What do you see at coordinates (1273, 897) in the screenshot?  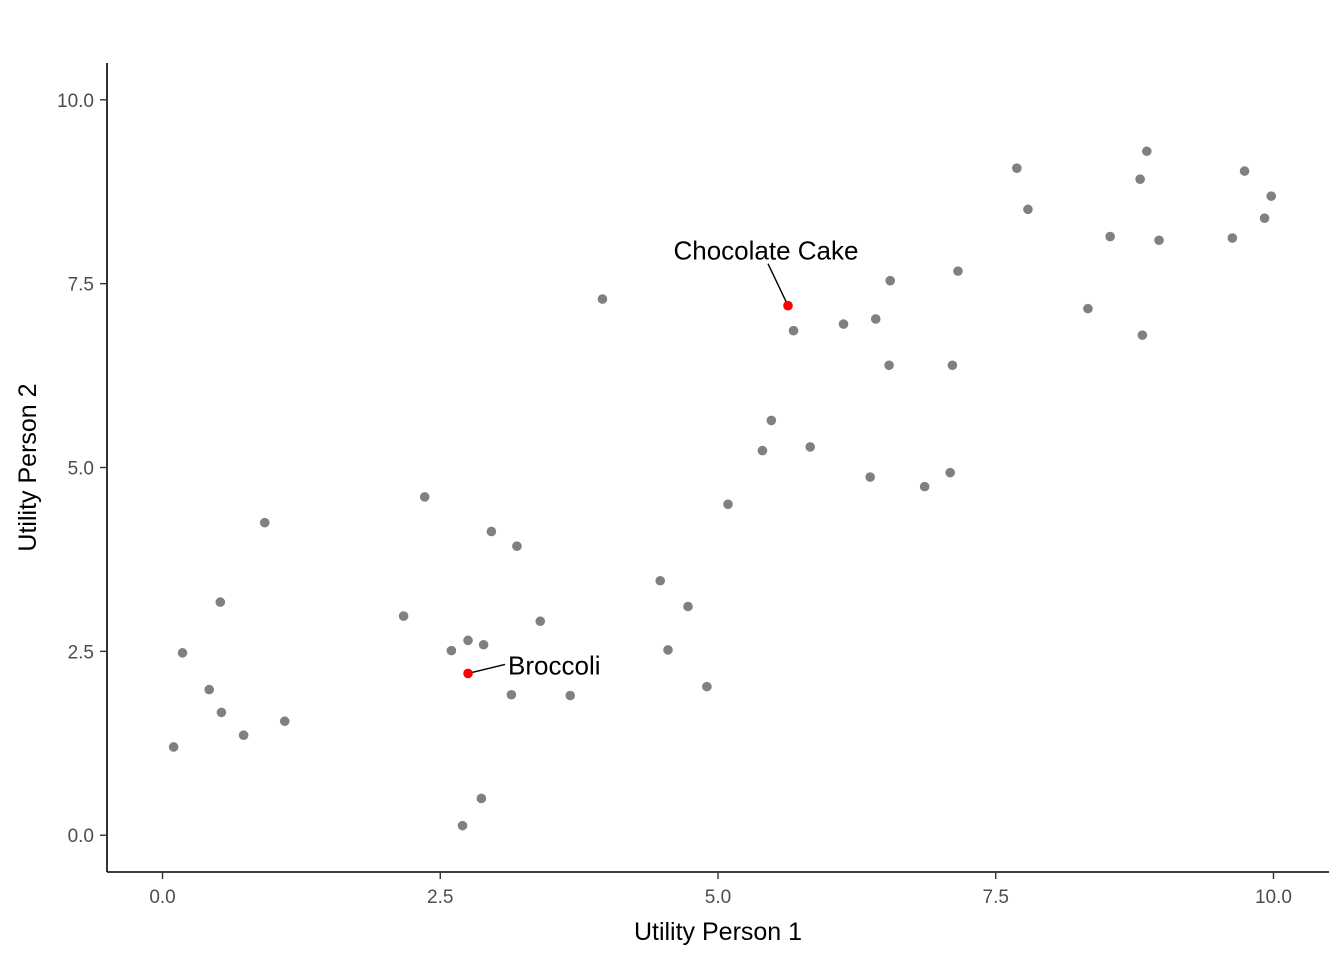 I see `x-tick-label: 10.0` at bounding box center [1273, 897].